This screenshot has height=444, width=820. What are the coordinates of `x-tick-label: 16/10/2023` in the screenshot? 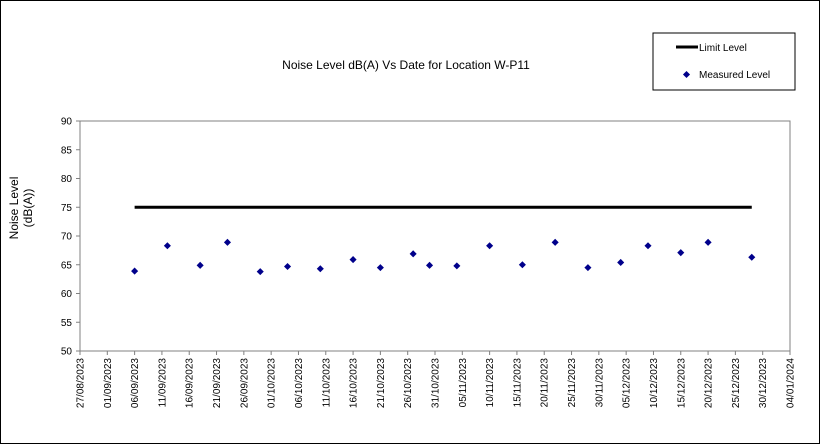 It's located at (354, 383).